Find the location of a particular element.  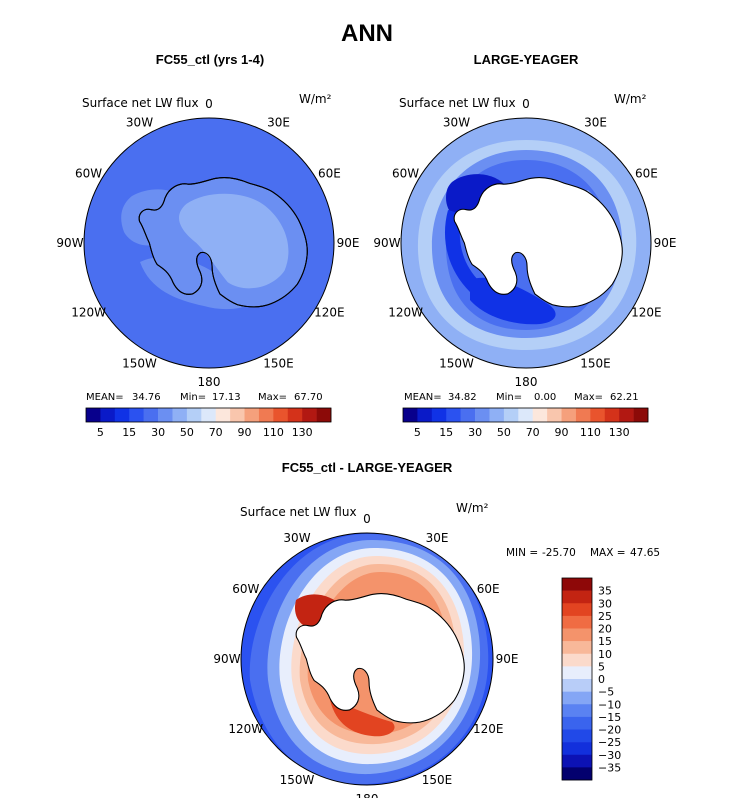

variable-label: Surface net LW flux is located at coordinates (457, 103).